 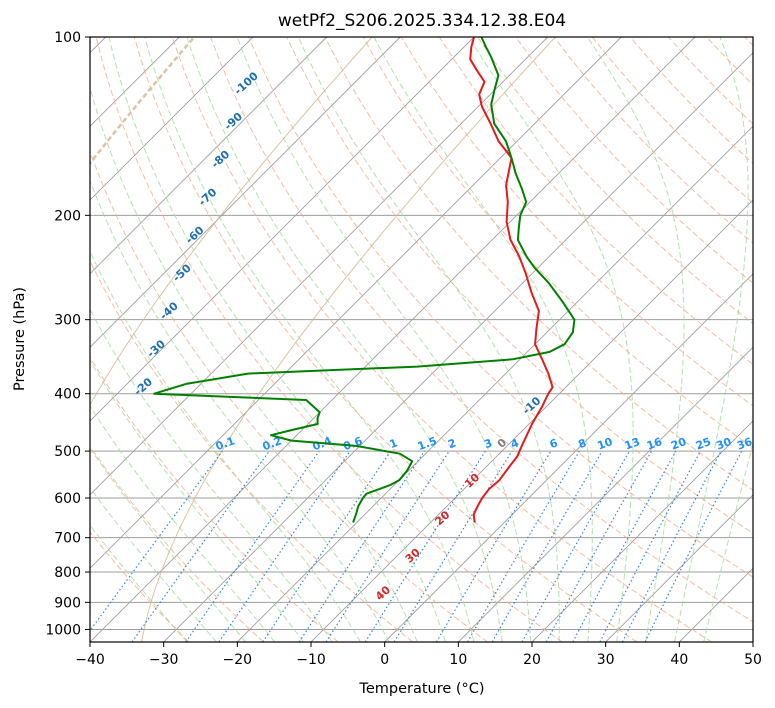 I want to click on mixing-ratio-label: 1.5, so click(x=427, y=443).